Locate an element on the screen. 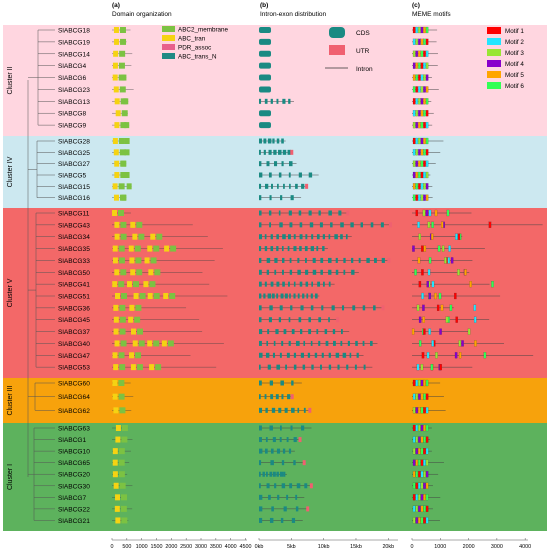 This screenshot has height=550, width=550. domain-legend-swatch is located at coordinates (168, 38).